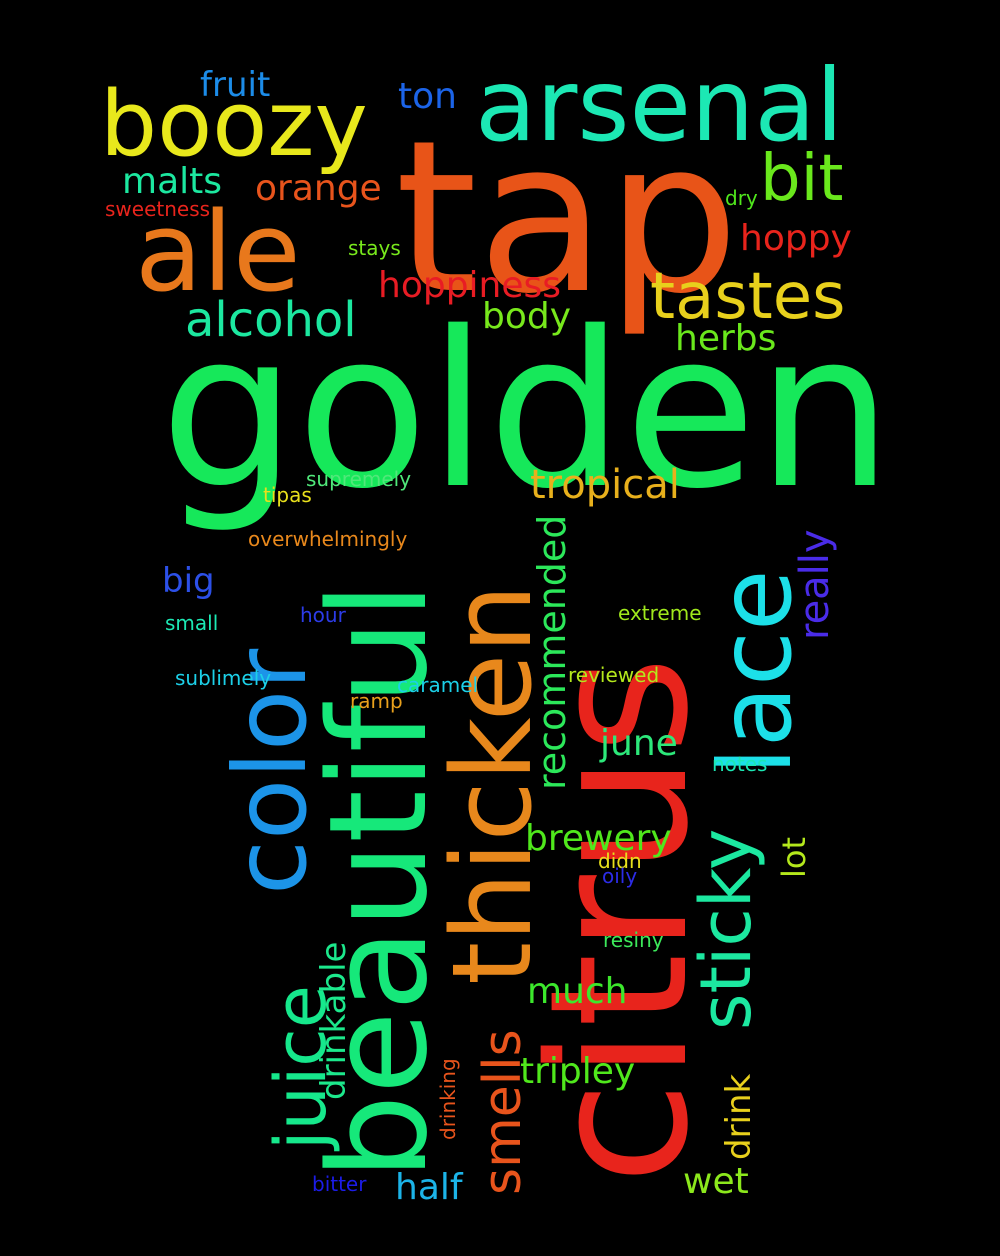  What do you see at coordinates (429, 1187) in the screenshot?
I see `word-half: half` at bounding box center [429, 1187].